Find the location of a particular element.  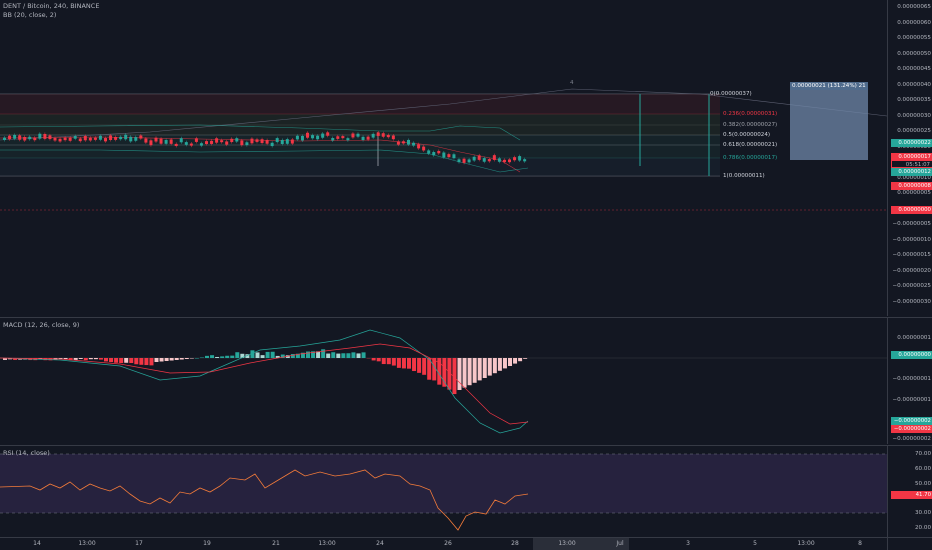

time-label: 19 is located at coordinates (207, 543).